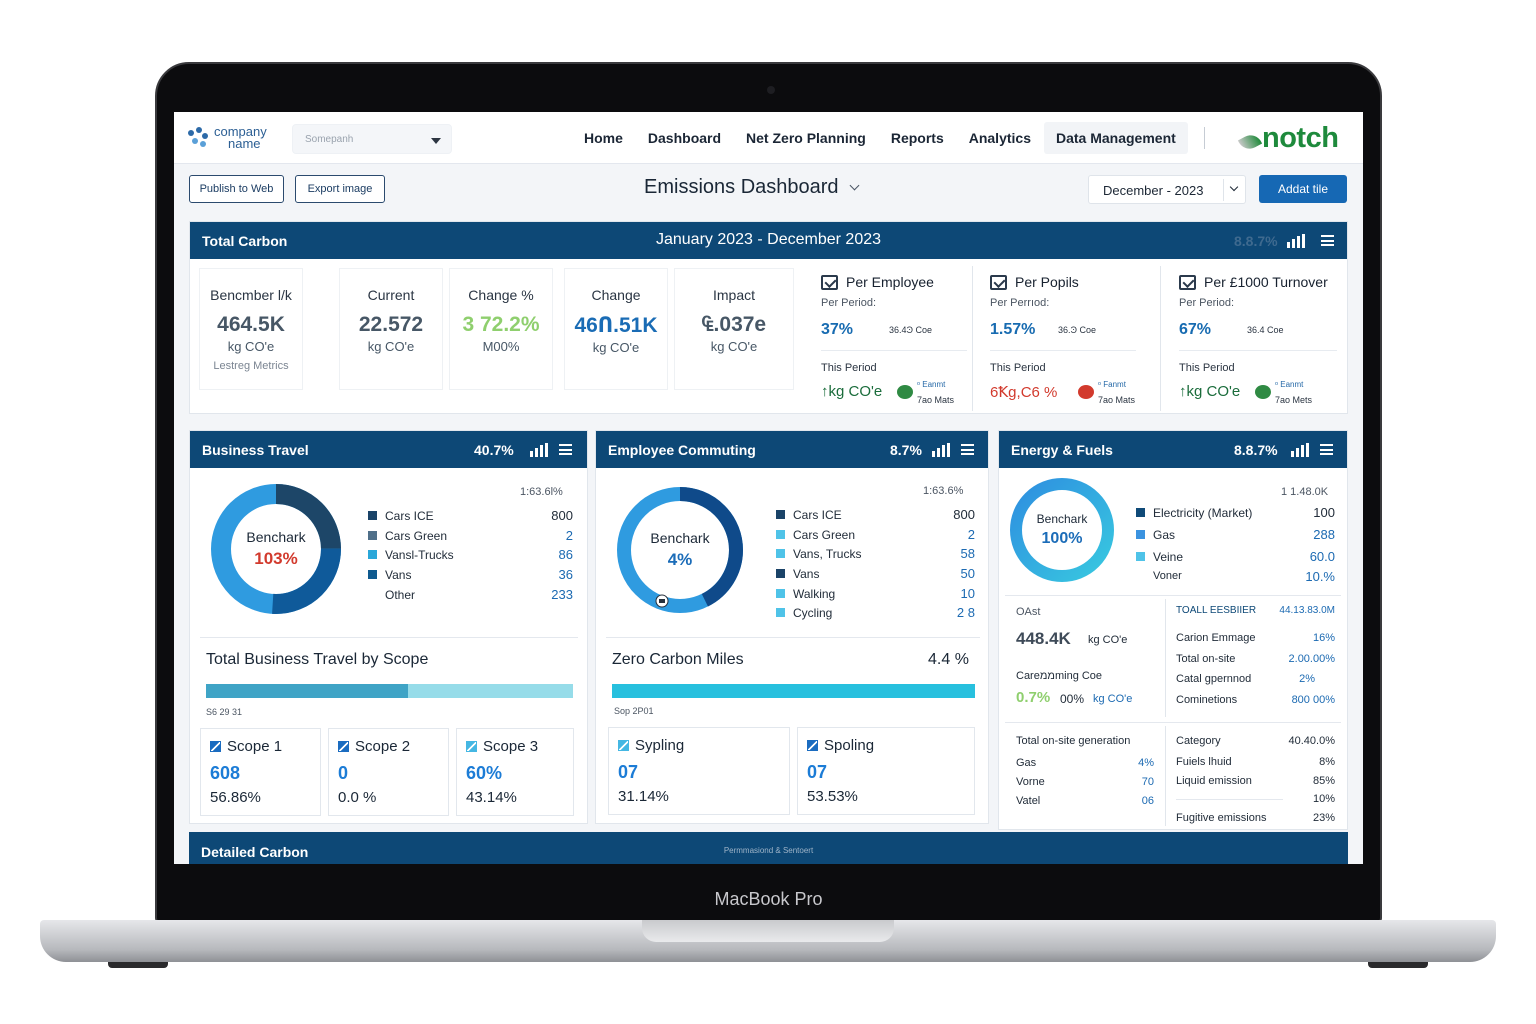  Describe the element at coordinates (1207, 368) in the screenshot. I see `ratio-this-period: This Period` at that location.